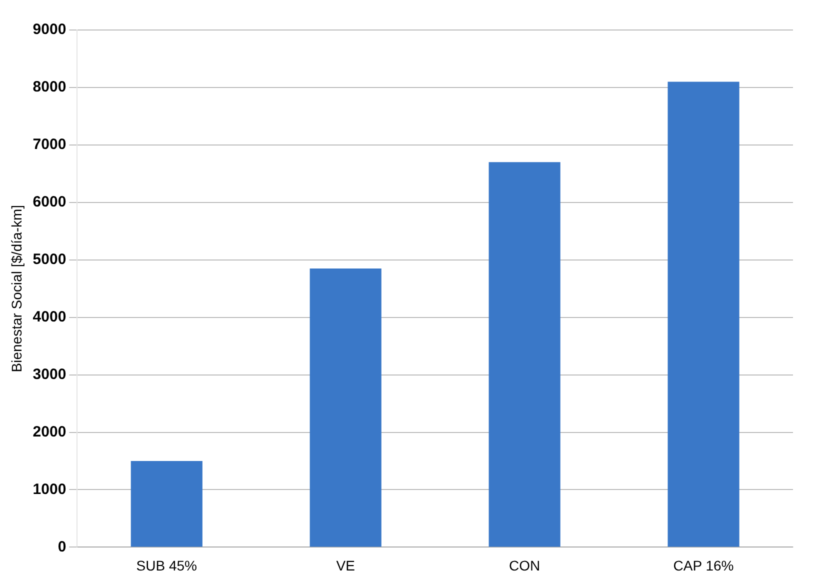  I want to click on x-tick-label: CAP 16%, so click(703, 565).